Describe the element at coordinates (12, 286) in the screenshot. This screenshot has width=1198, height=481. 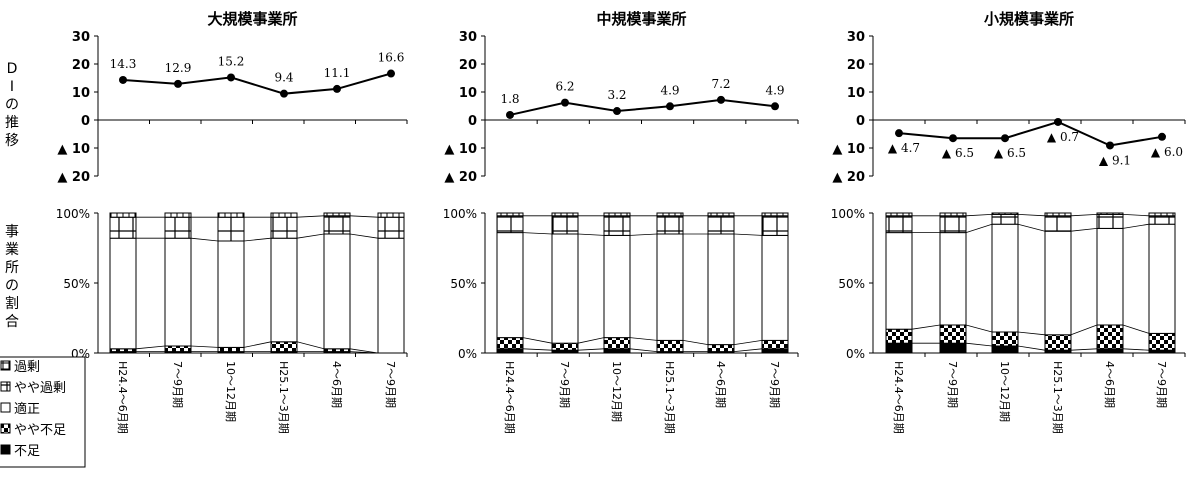
I see `share-side-label-char: の` at that location.